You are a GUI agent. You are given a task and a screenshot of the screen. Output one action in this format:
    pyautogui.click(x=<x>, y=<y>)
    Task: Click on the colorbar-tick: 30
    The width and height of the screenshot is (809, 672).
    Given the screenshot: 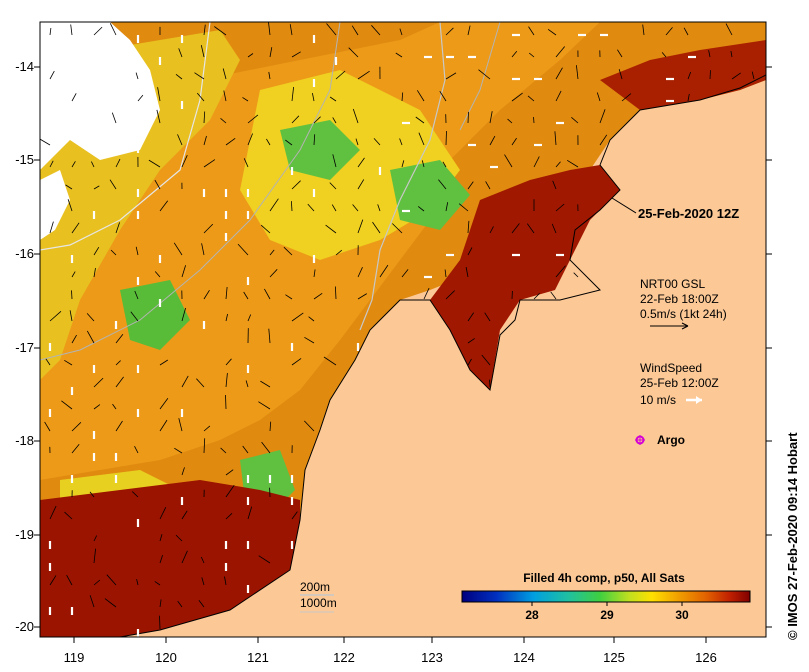 What is the action you would take?
    pyautogui.click(x=682, y=612)
    